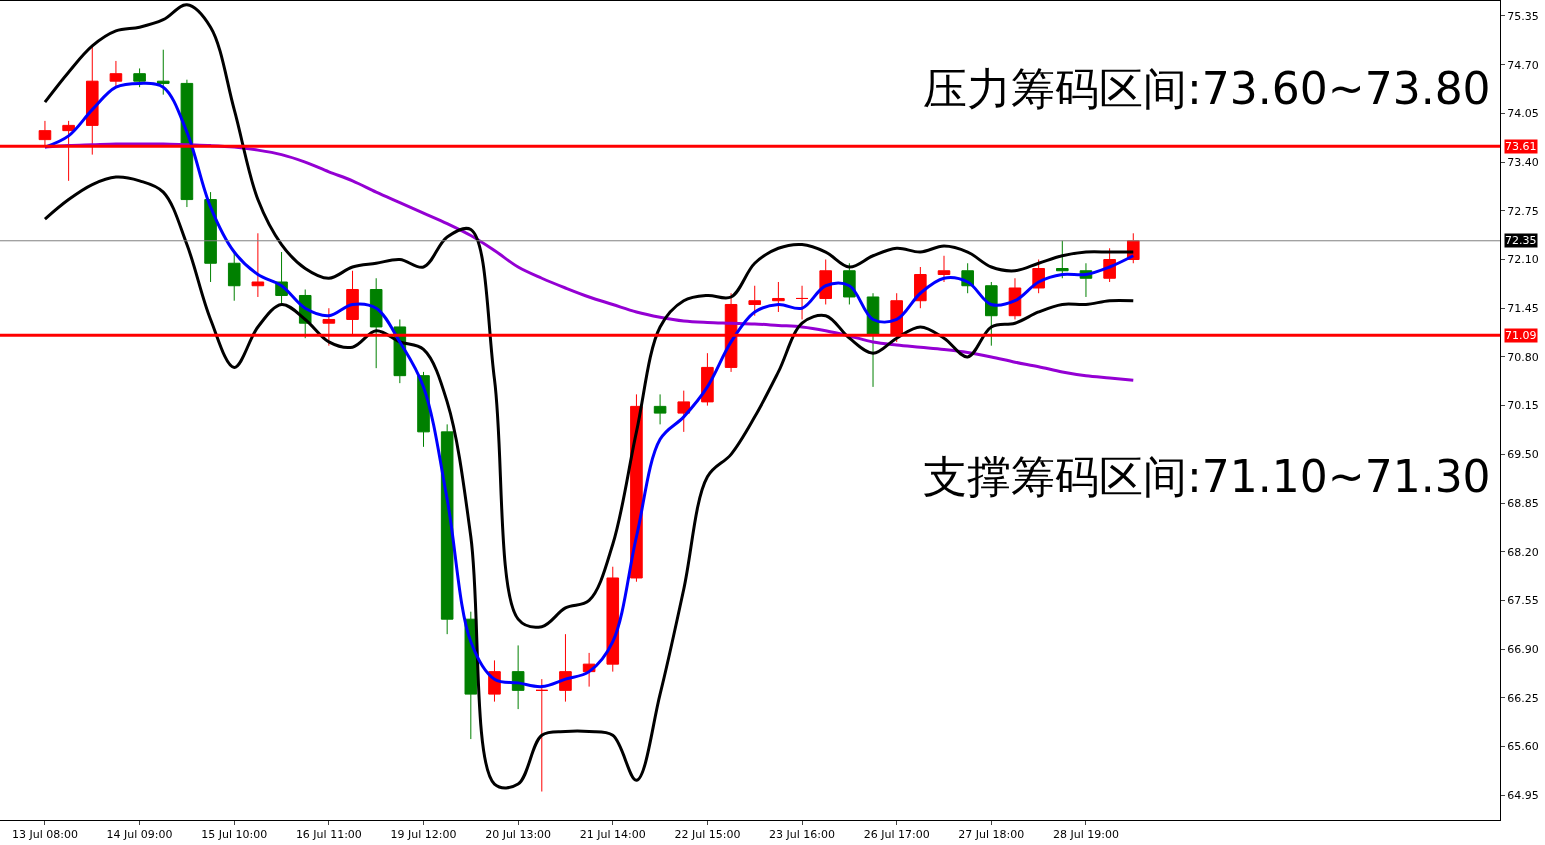 The width and height of the screenshot is (1545, 845). Describe the element at coordinates (1523, 455) in the screenshot. I see `y-tick-label: 69.50` at that location.